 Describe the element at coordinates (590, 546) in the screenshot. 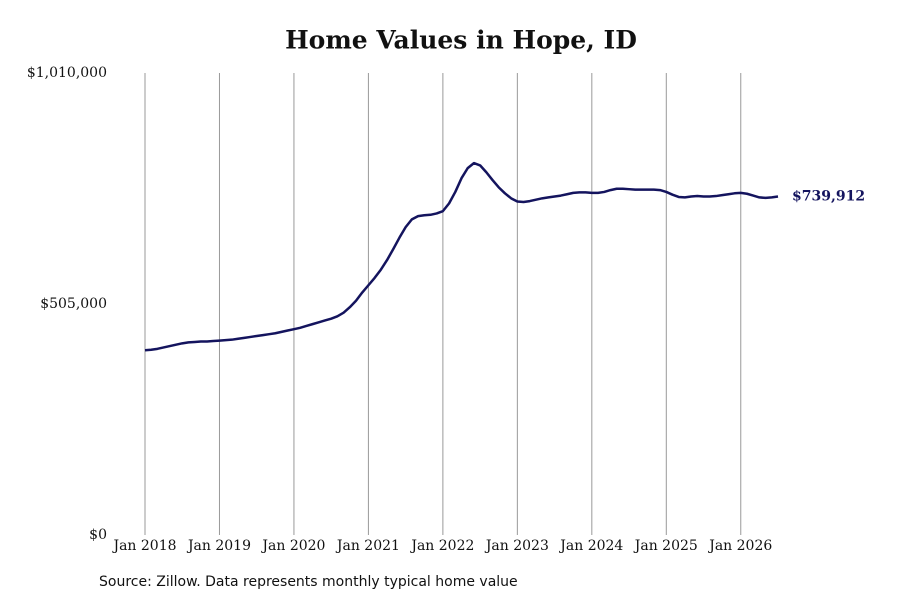

I see `x-tick-label: Jan 2024` at that location.